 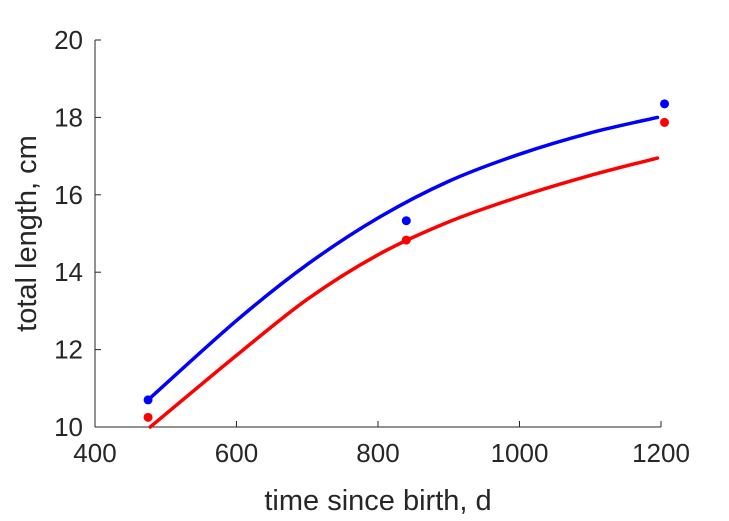 I want to click on x-axis-label: time since birth, d, so click(x=377, y=501).